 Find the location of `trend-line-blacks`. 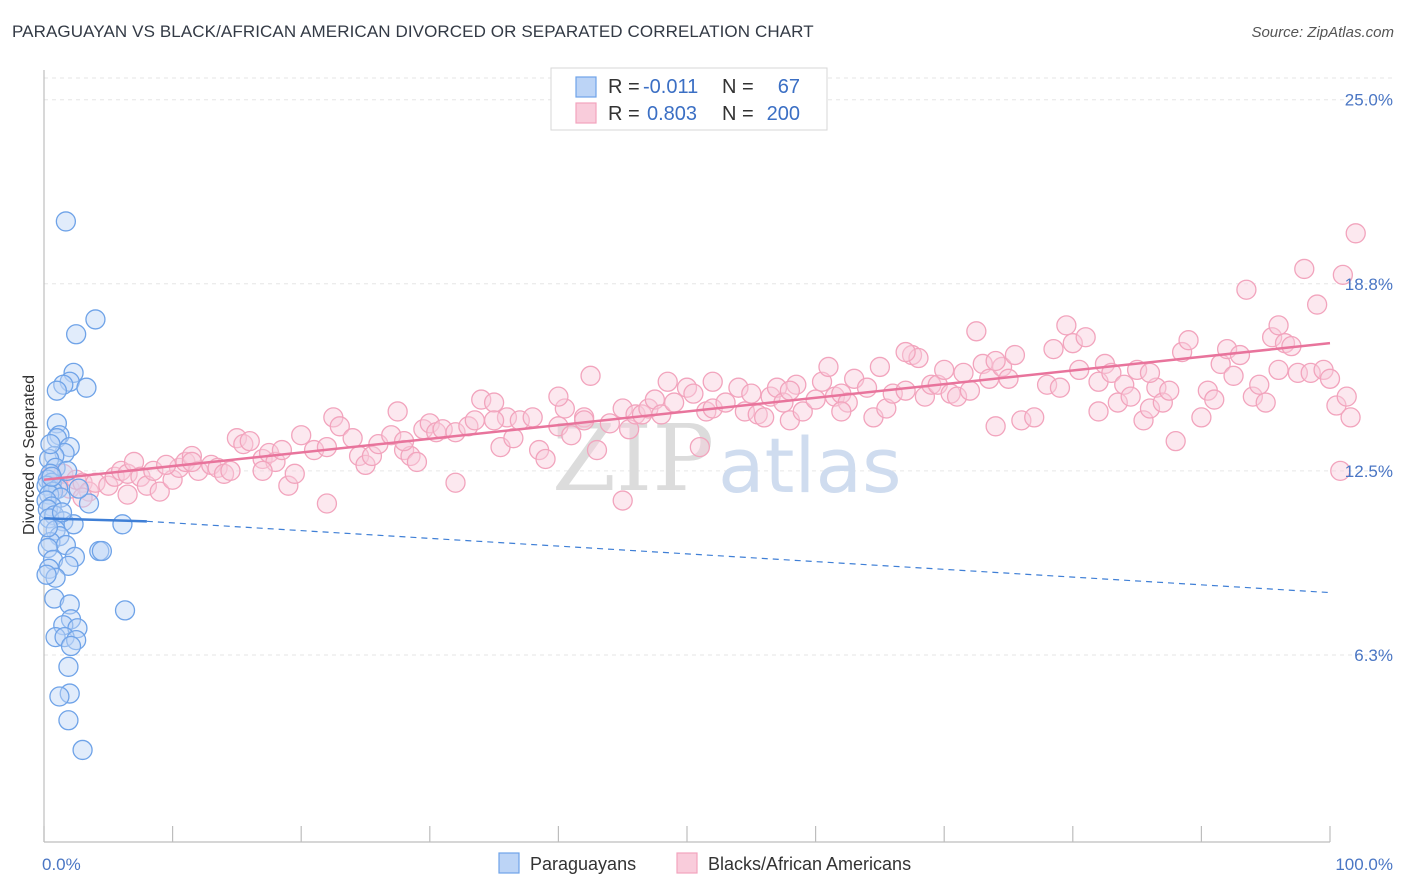

trend-line-blacks is located at coordinates (687, 411).